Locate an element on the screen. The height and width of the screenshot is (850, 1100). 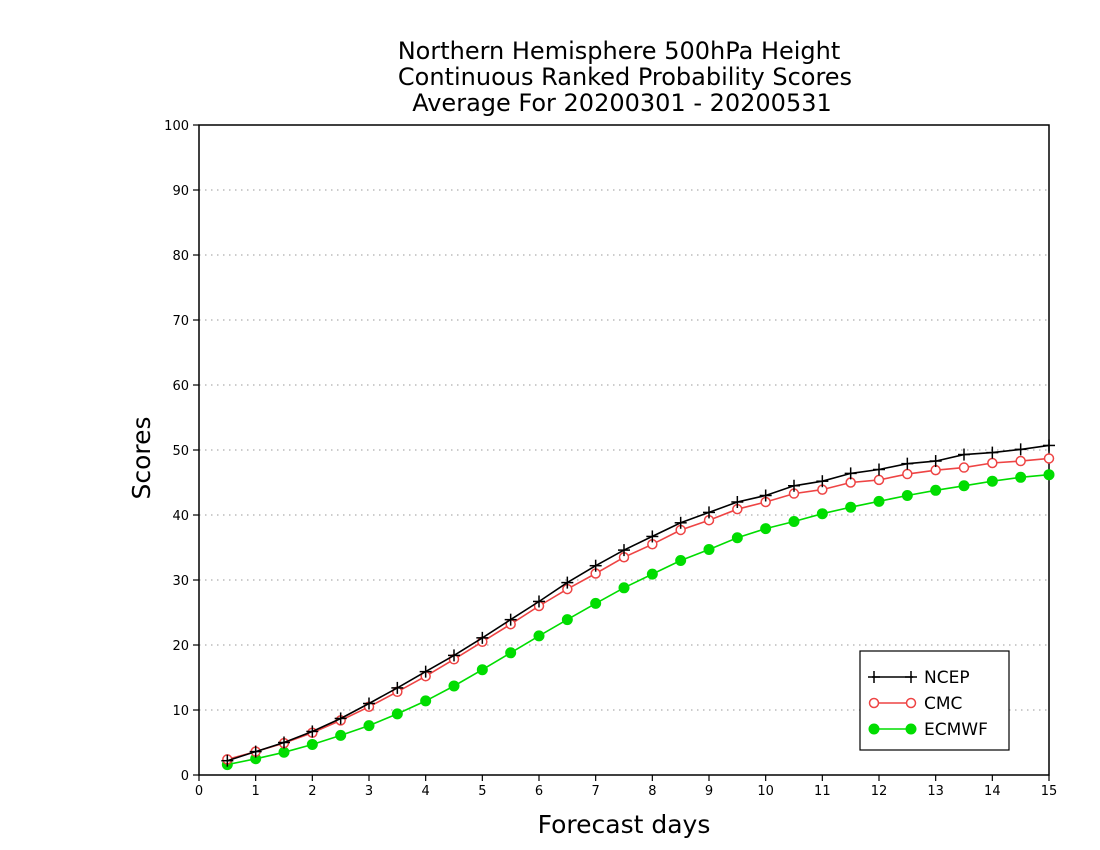
x-tick-label-11: 11 is located at coordinates (822, 791).